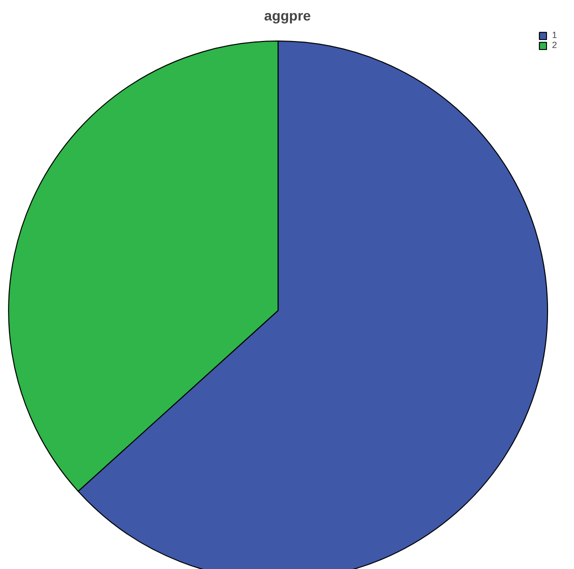 This screenshot has height=569, width=574. Describe the element at coordinates (555, 35) in the screenshot. I see `legend-label: 1` at that location.